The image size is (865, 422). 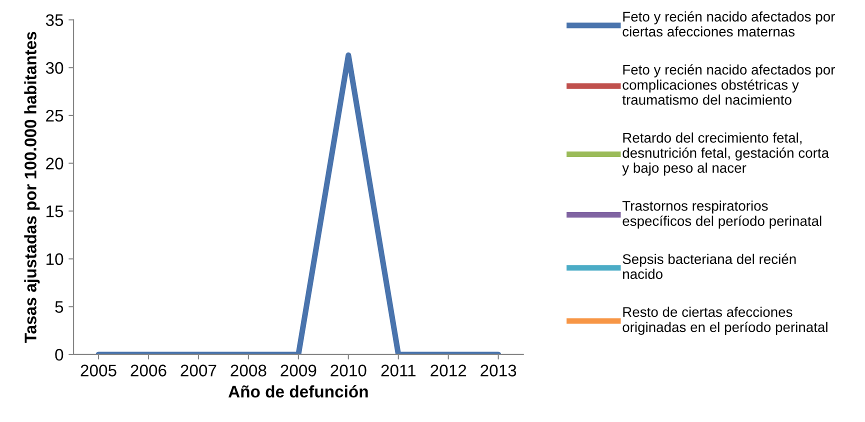 I want to click on y-tick-label: 25, so click(x=55, y=116).